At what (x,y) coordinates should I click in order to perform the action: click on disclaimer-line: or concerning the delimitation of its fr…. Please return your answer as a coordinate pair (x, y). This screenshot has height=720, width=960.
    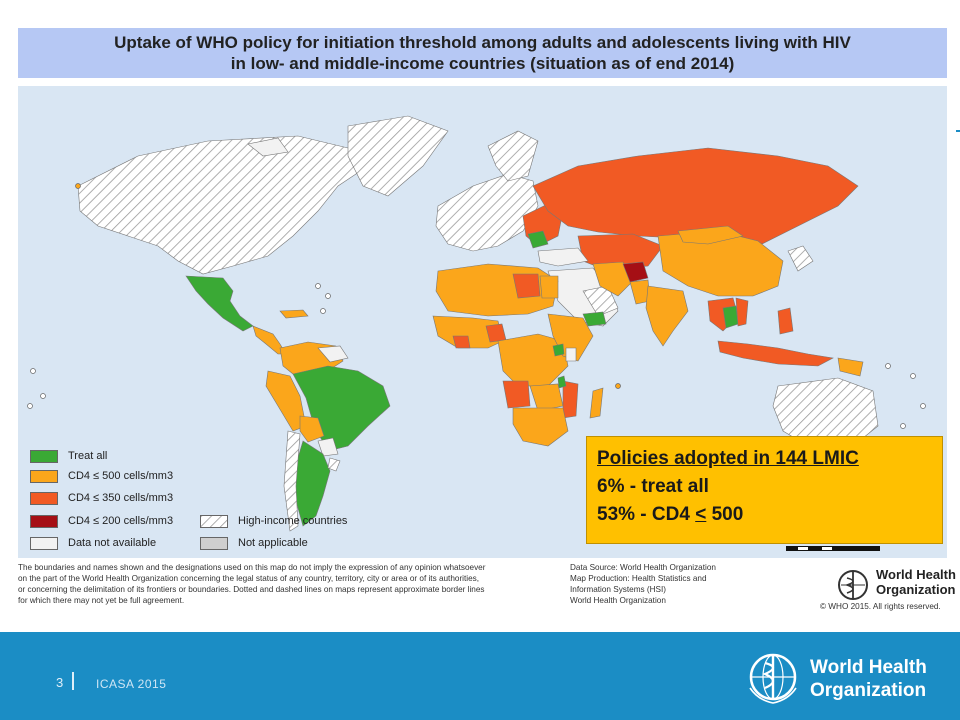
    Looking at the image, I should click on (251, 589).